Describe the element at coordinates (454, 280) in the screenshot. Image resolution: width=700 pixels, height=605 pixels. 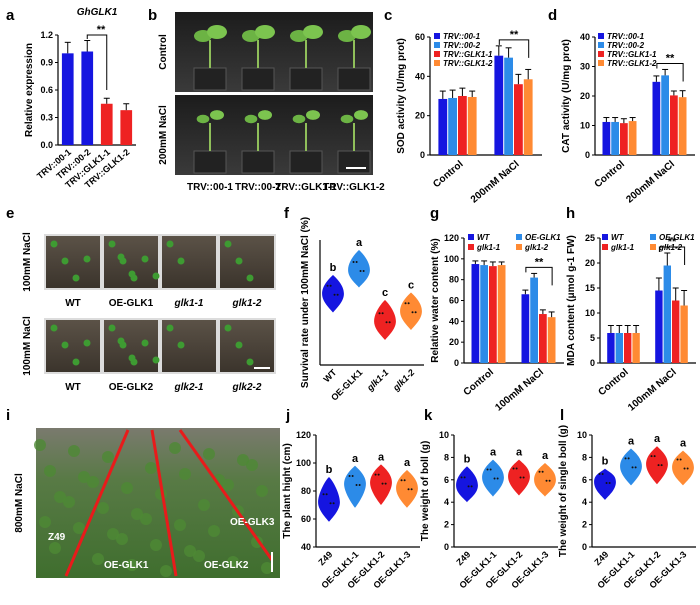
I see `y-tick-label: 80` at that location.